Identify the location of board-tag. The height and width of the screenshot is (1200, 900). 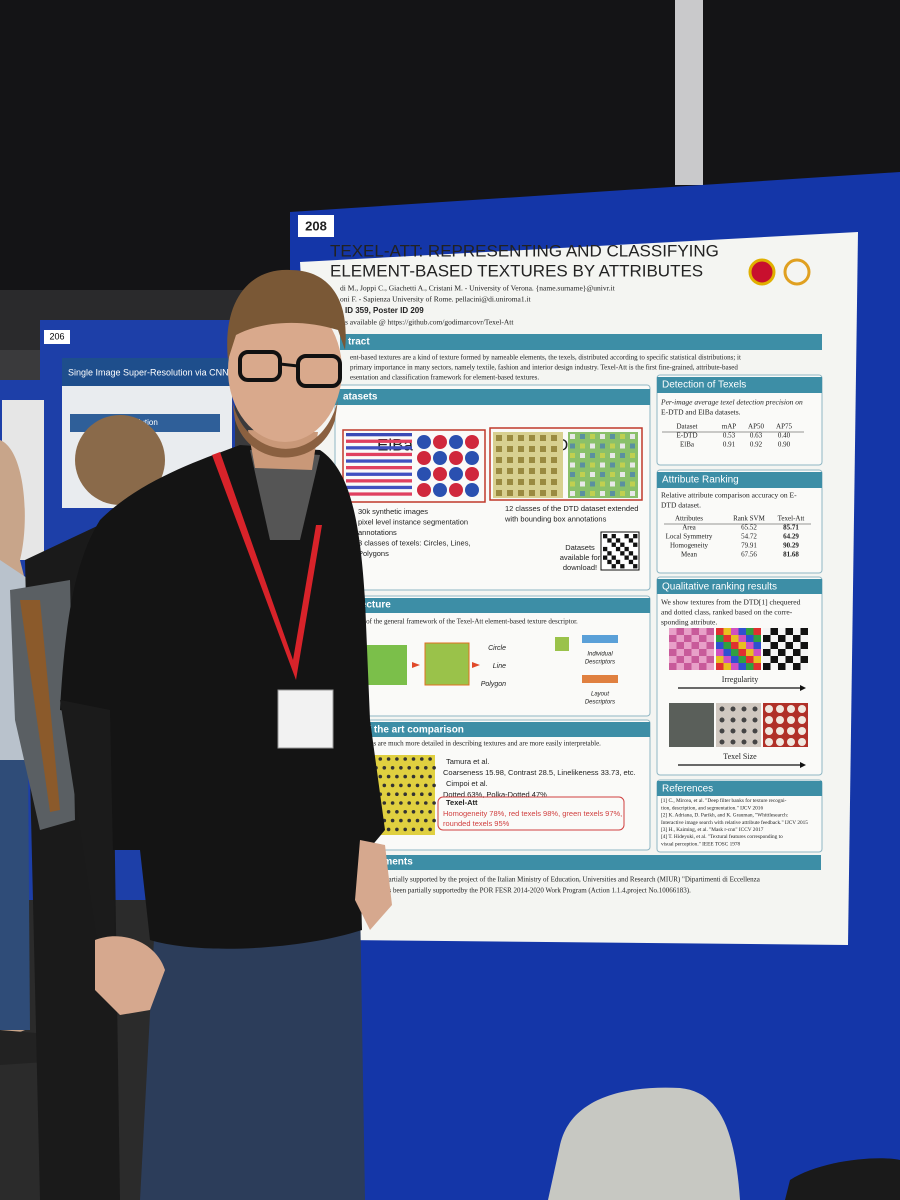
(316, 226).